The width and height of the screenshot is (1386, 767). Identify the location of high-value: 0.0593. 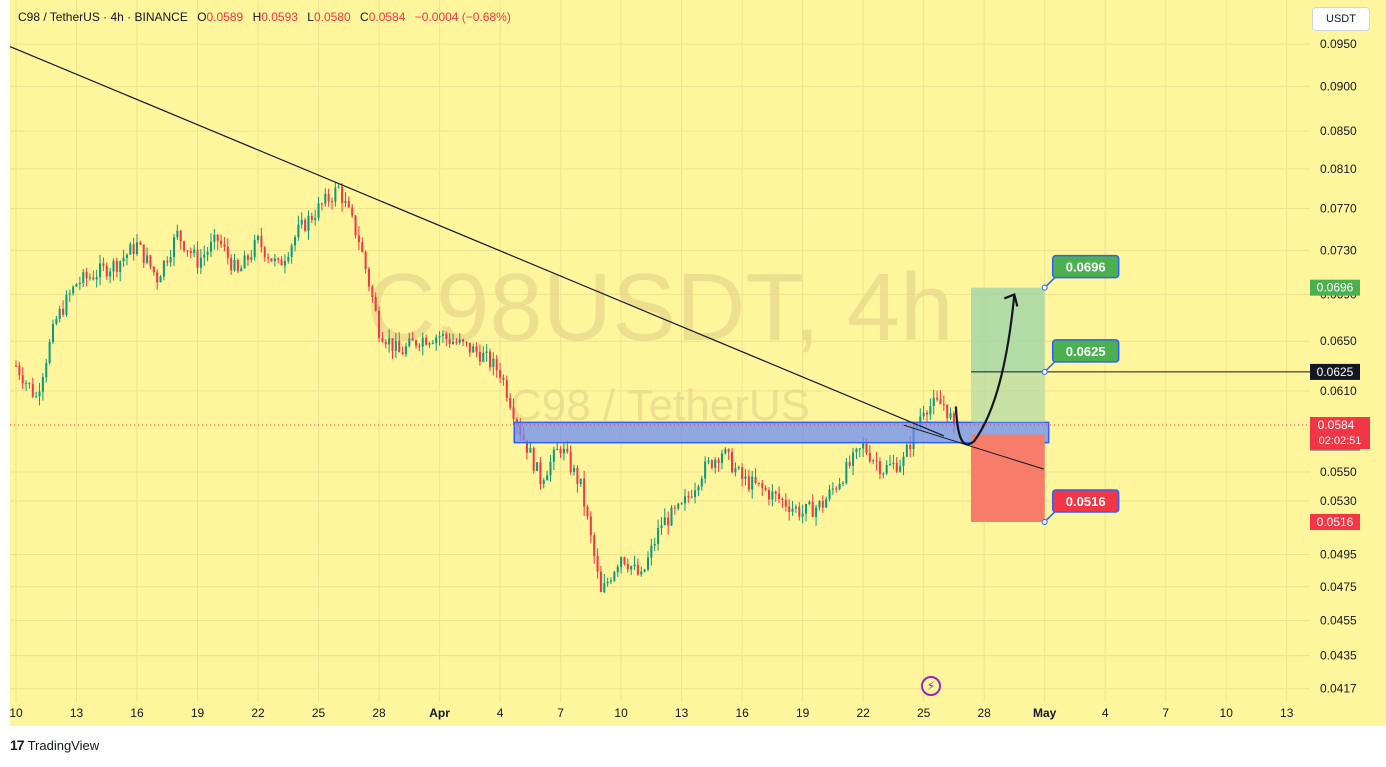
(279, 17).